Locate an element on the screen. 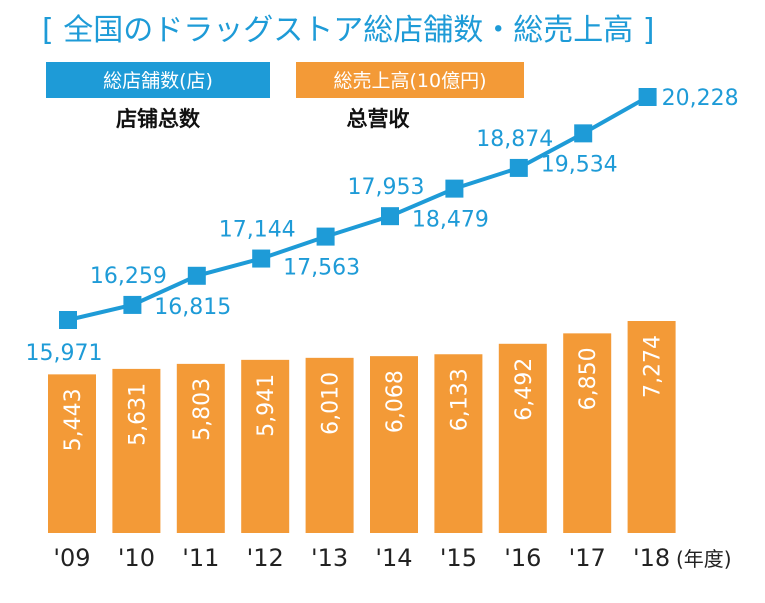 This screenshot has width=765, height=603. legend-swatch-sales is located at coordinates (410, 80).